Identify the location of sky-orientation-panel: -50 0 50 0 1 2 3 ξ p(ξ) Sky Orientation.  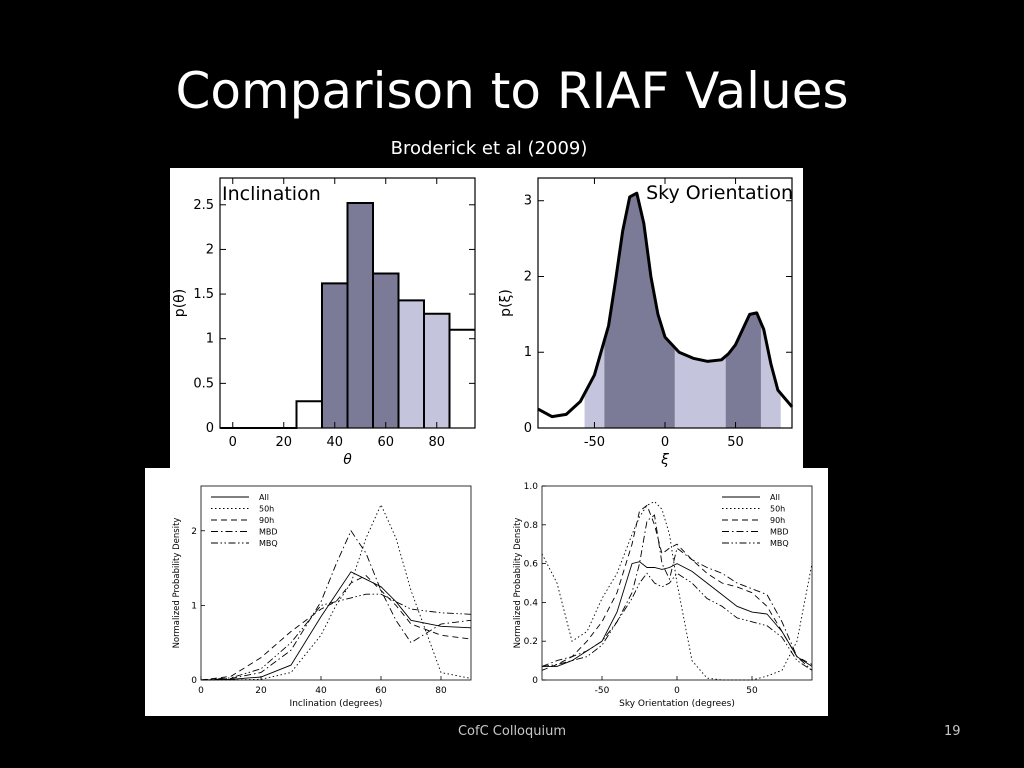
(641, 319).